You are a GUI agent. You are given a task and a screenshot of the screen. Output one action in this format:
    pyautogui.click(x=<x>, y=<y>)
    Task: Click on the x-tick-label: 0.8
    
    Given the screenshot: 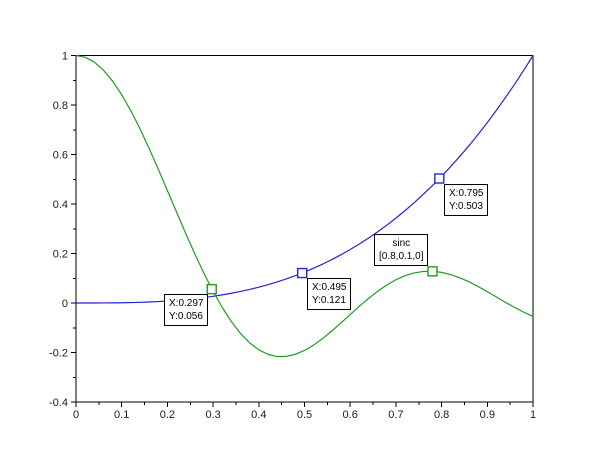 What is the action you would take?
    pyautogui.click(x=441, y=415)
    